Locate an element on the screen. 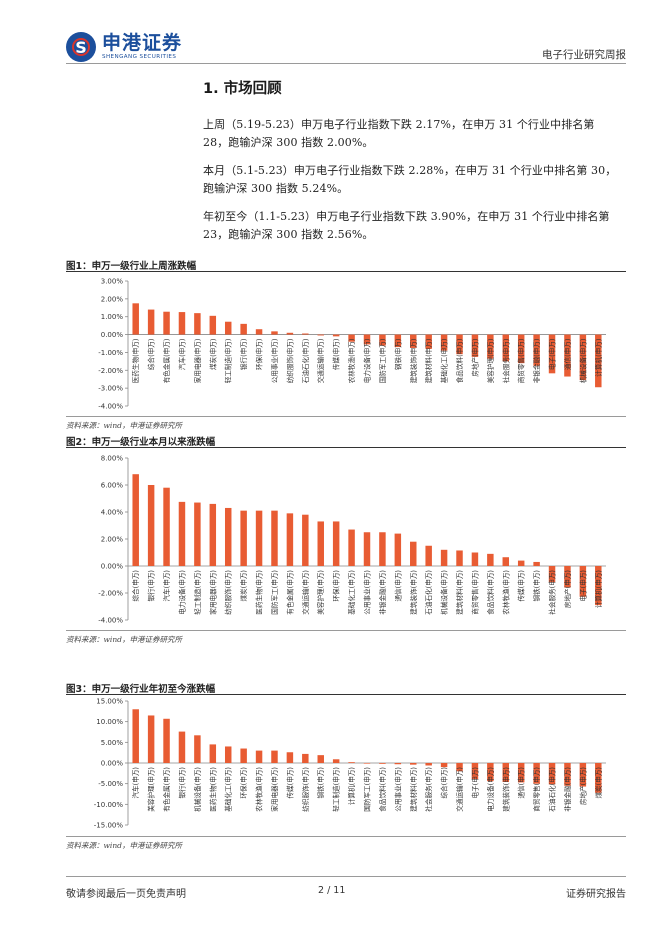  category-label-27: 钢铁(申万) is located at coordinates (536, 586).